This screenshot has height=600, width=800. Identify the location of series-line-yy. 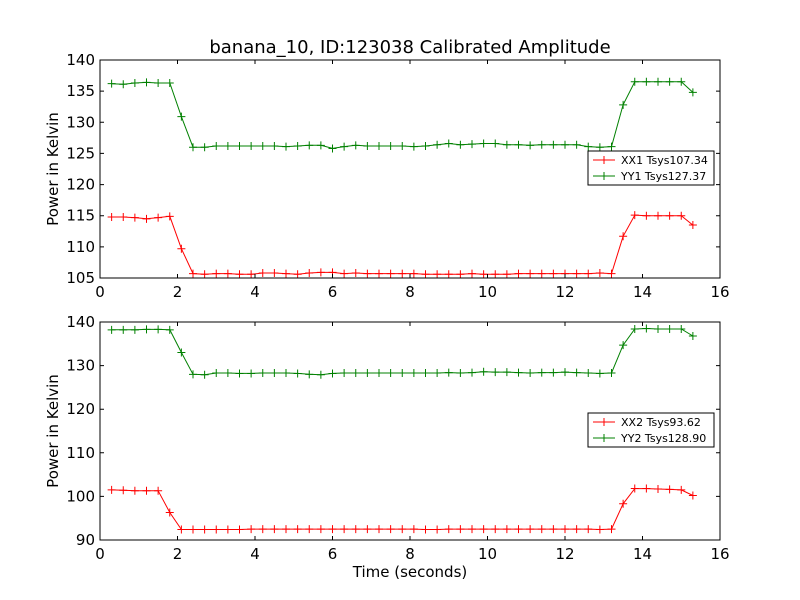
(402, 115).